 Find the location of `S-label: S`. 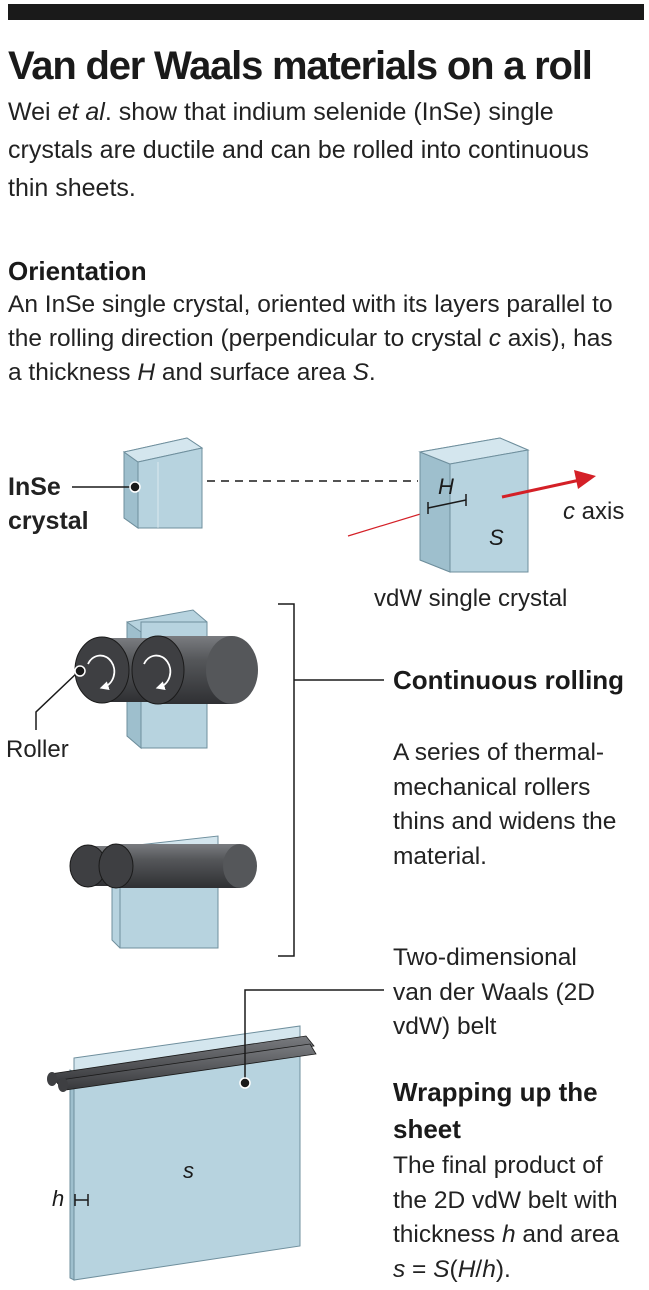

S-label: S is located at coordinates (496, 537).